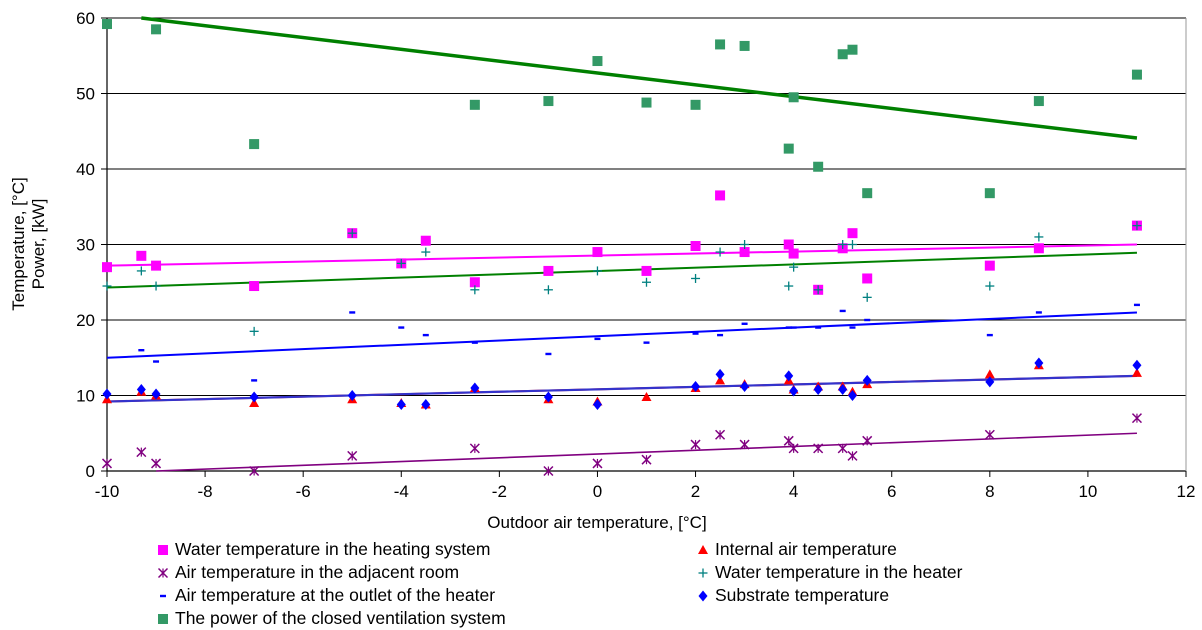 This screenshot has width=1202, height=630. Describe the element at coordinates (317, 571) in the screenshot. I see `legend-label: Air temperature in the adjacent room` at that location.